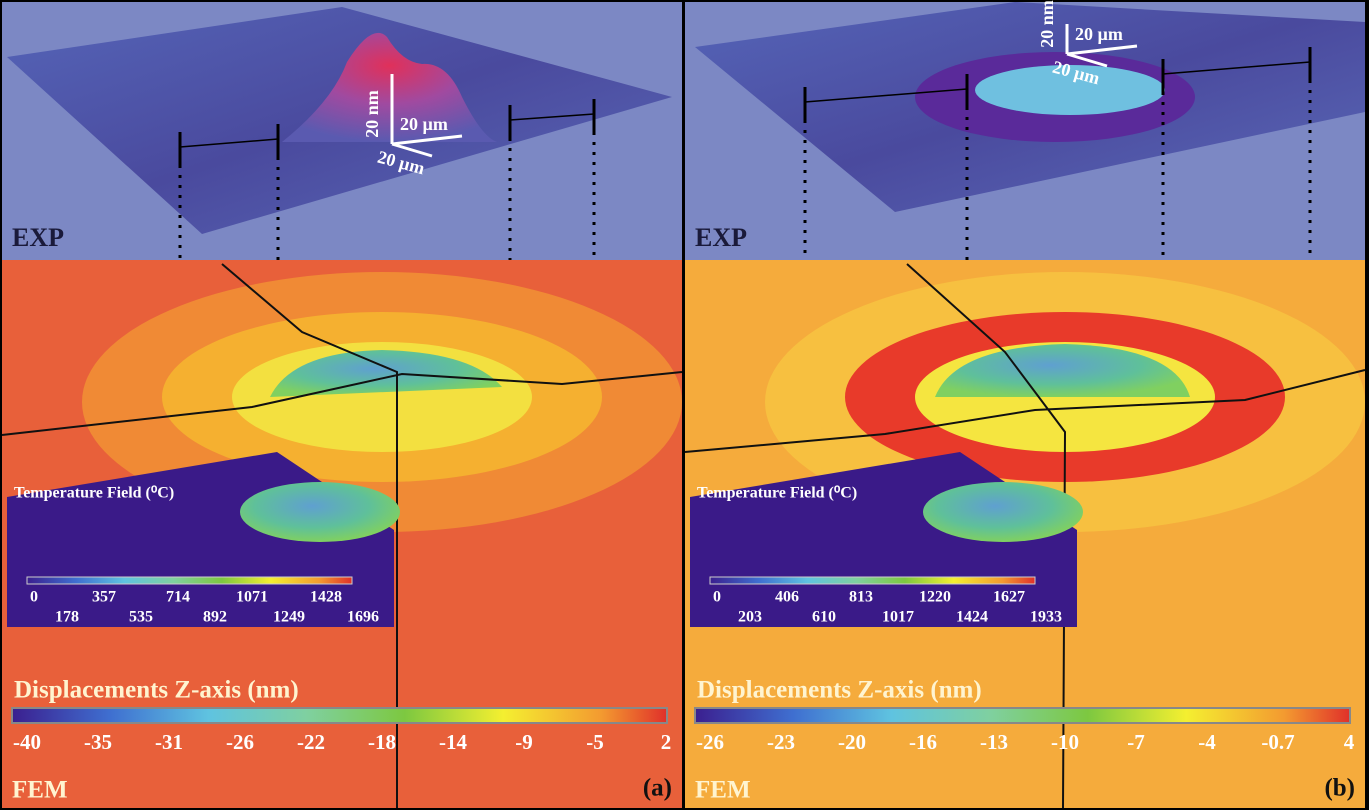  What do you see at coordinates (311, 742) in the screenshot?
I see `disp-tick-label: -22` at bounding box center [311, 742].